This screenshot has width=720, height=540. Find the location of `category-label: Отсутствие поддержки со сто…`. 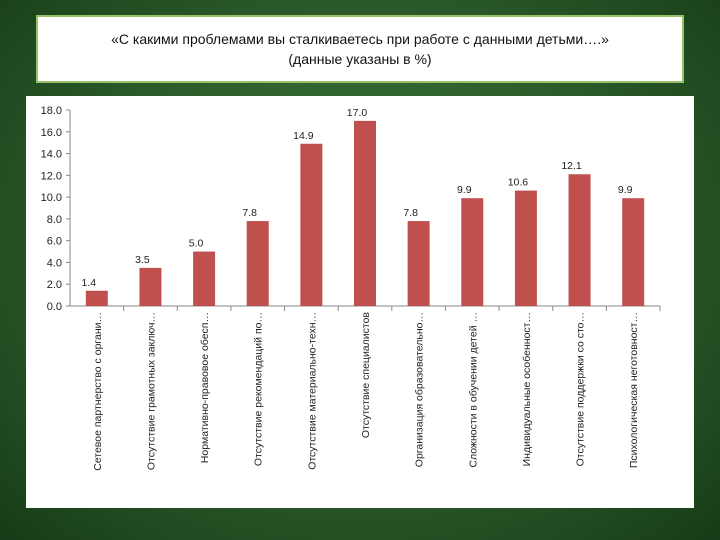

category-label: Отсутствие поддержки со сто… is located at coordinates (581, 389).